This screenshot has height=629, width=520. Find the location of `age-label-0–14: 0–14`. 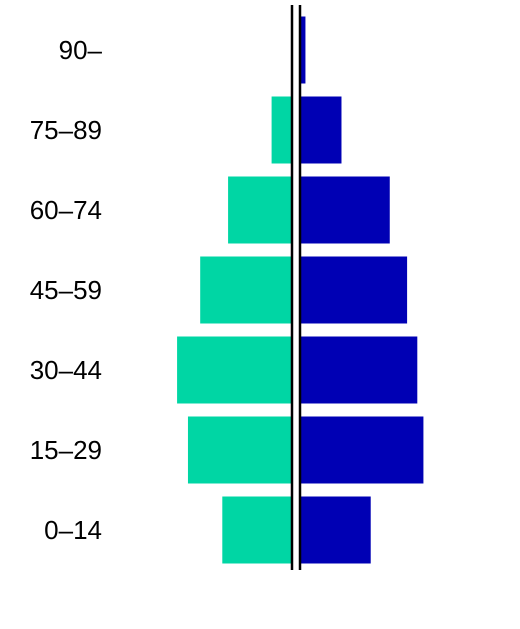

age-label-0–14: 0–14 is located at coordinates (73, 530).